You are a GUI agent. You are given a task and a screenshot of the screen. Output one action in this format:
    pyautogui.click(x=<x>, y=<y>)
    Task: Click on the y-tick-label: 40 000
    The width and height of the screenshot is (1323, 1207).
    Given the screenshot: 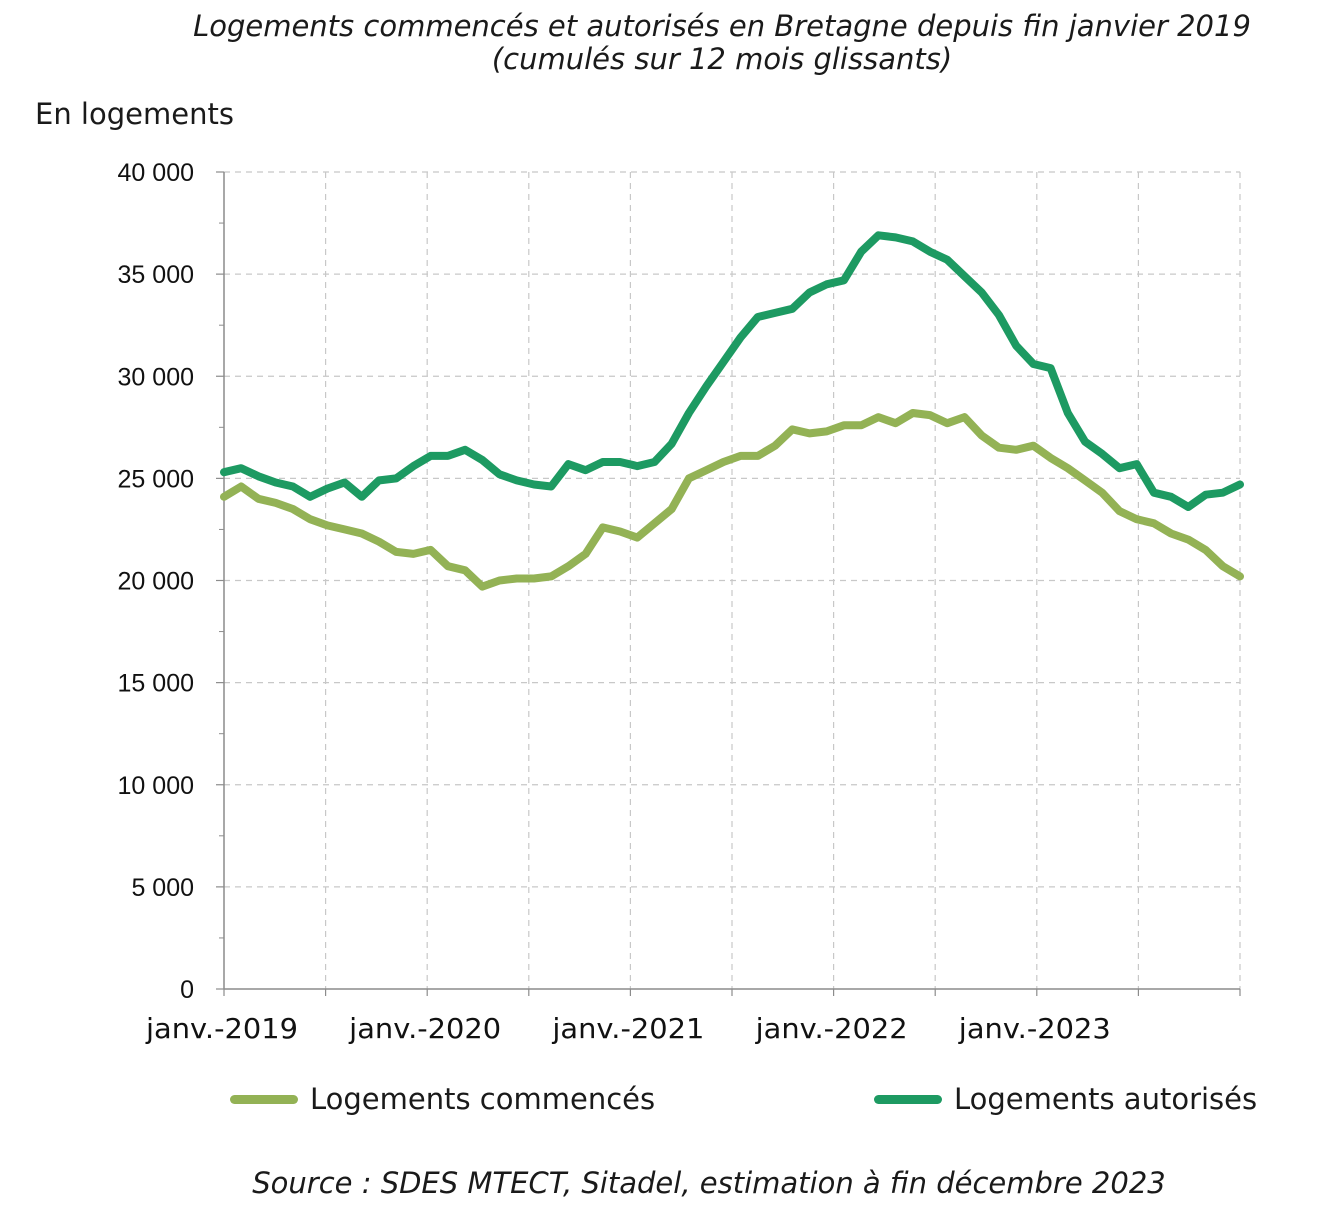 What is the action you would take?
    pyautogui.click(x=156, y=173)
    